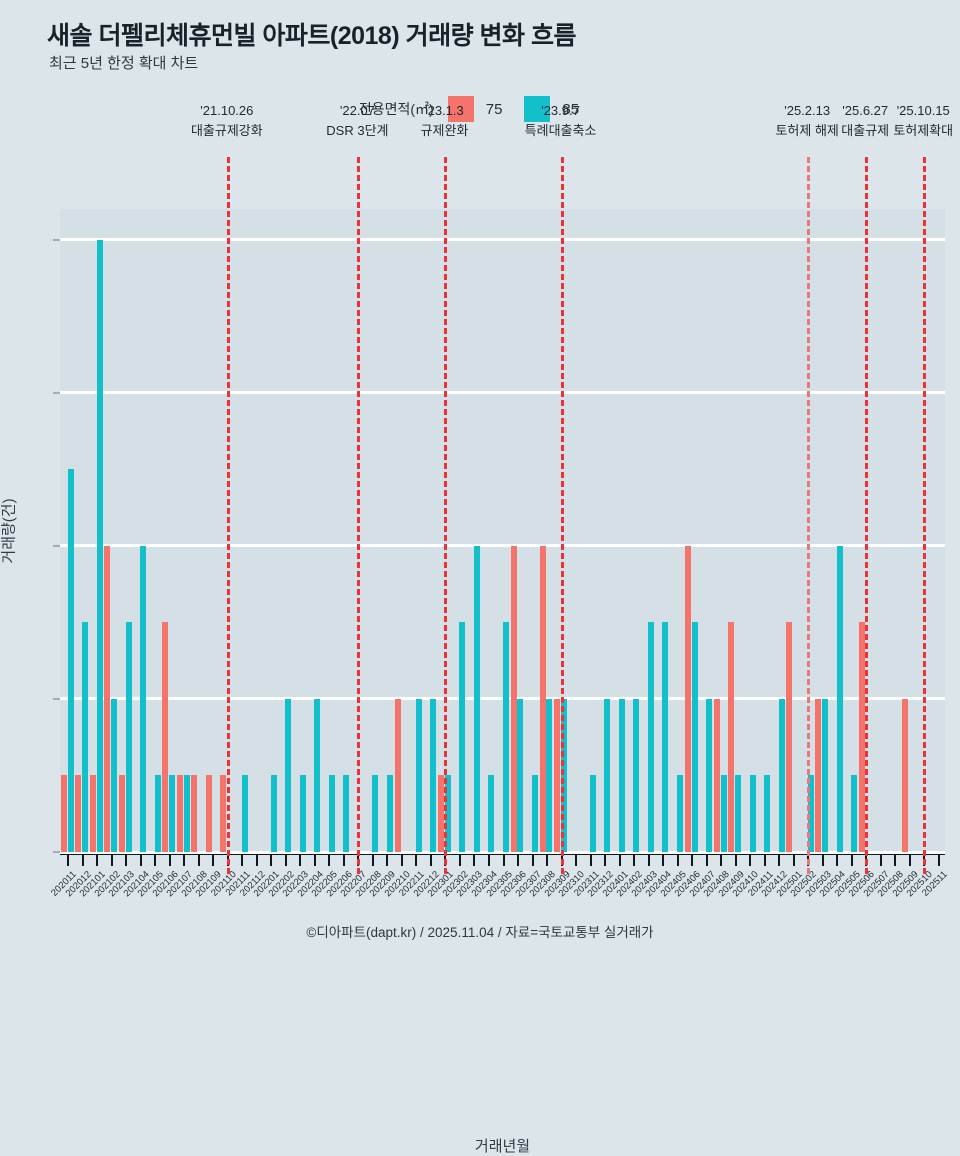 This screenshot has width=960, height=1156. What do you see at coordinates (923, 131) in the screenshot?
I see `event-label: 토허제확대` at bounding box center [923, 131].